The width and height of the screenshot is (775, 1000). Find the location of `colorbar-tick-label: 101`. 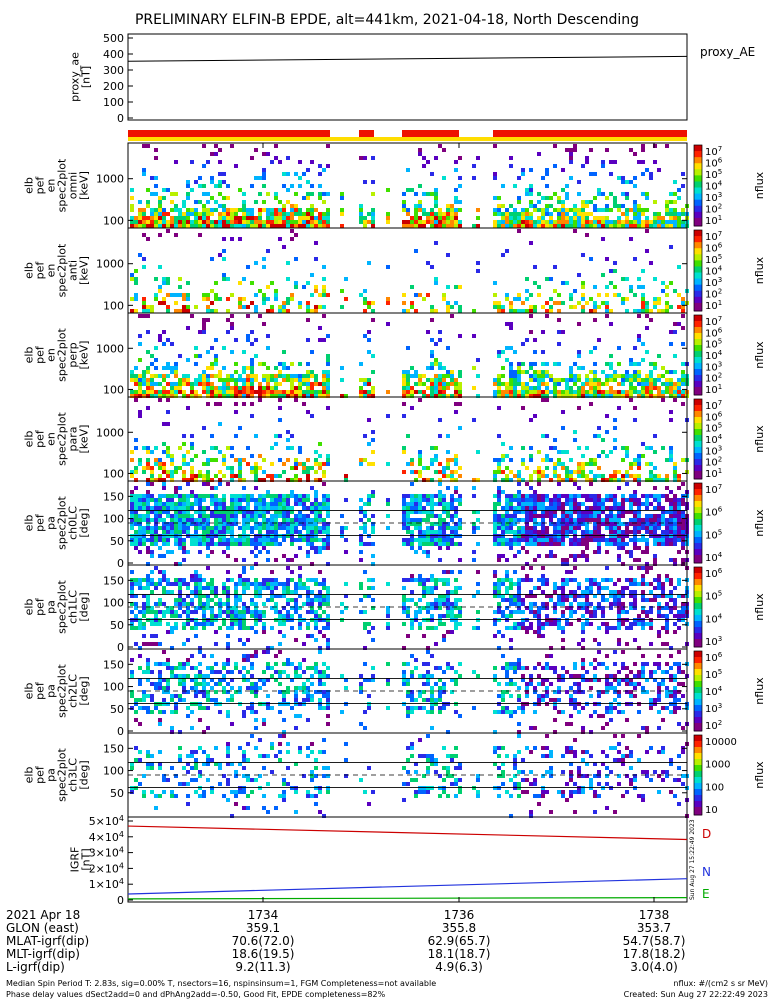

colorbar-tick-label: 101 is located at coordinates (713, 473).